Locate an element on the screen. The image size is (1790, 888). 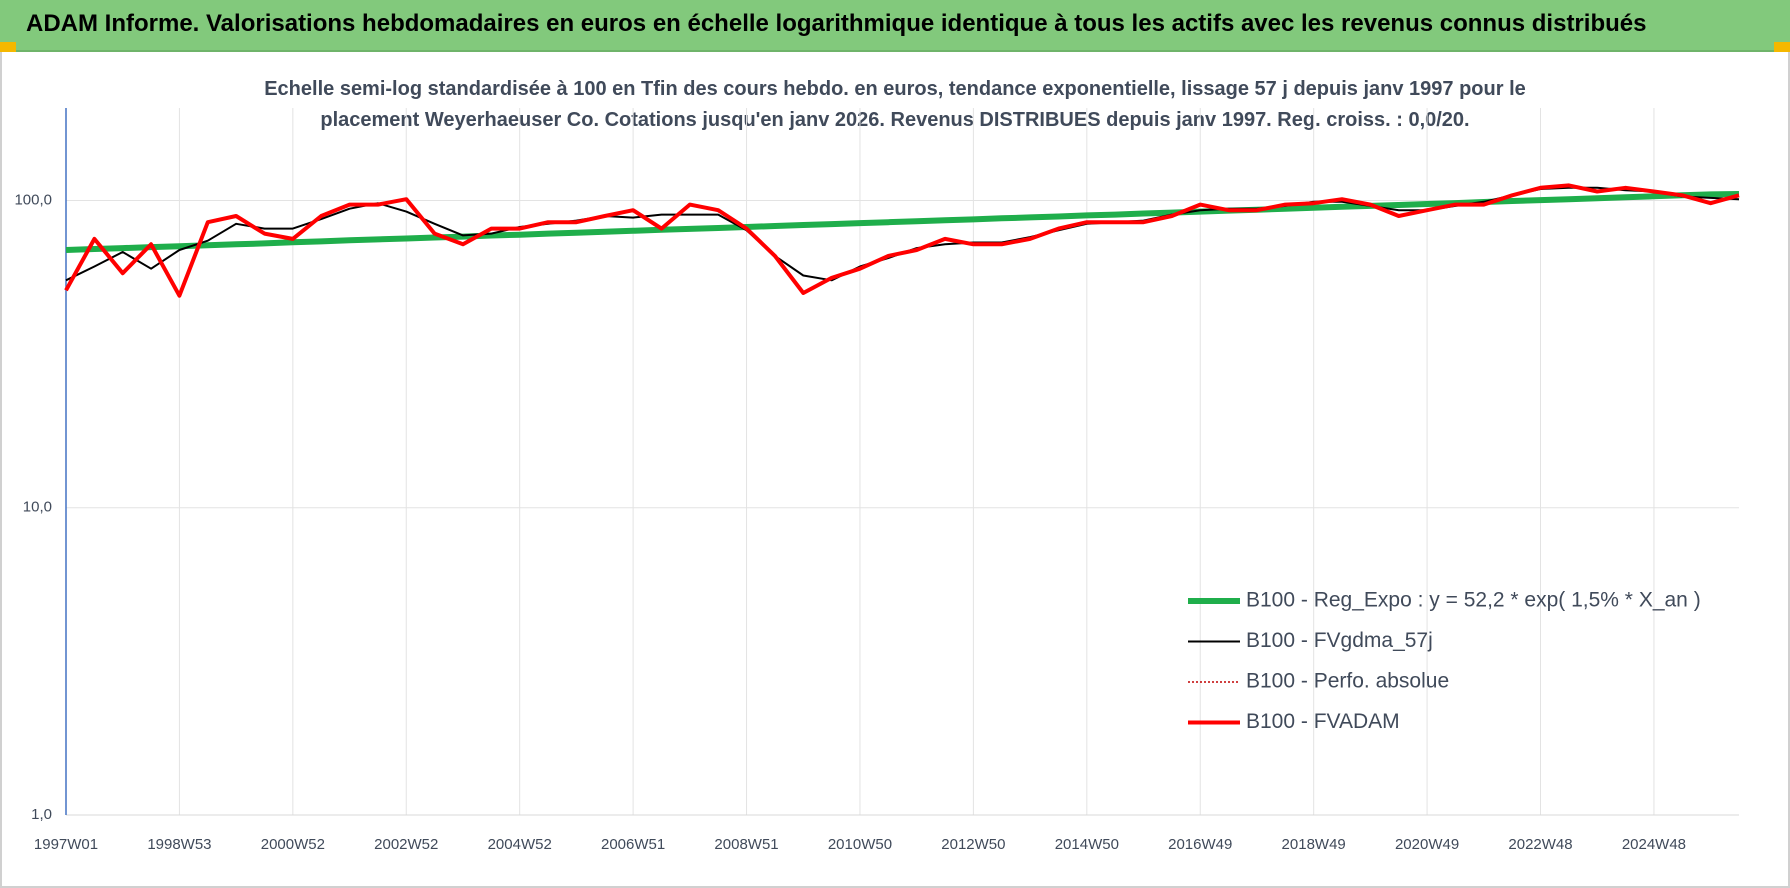
x-tick-label: 2002W52 is located at coordinates (406, 844).